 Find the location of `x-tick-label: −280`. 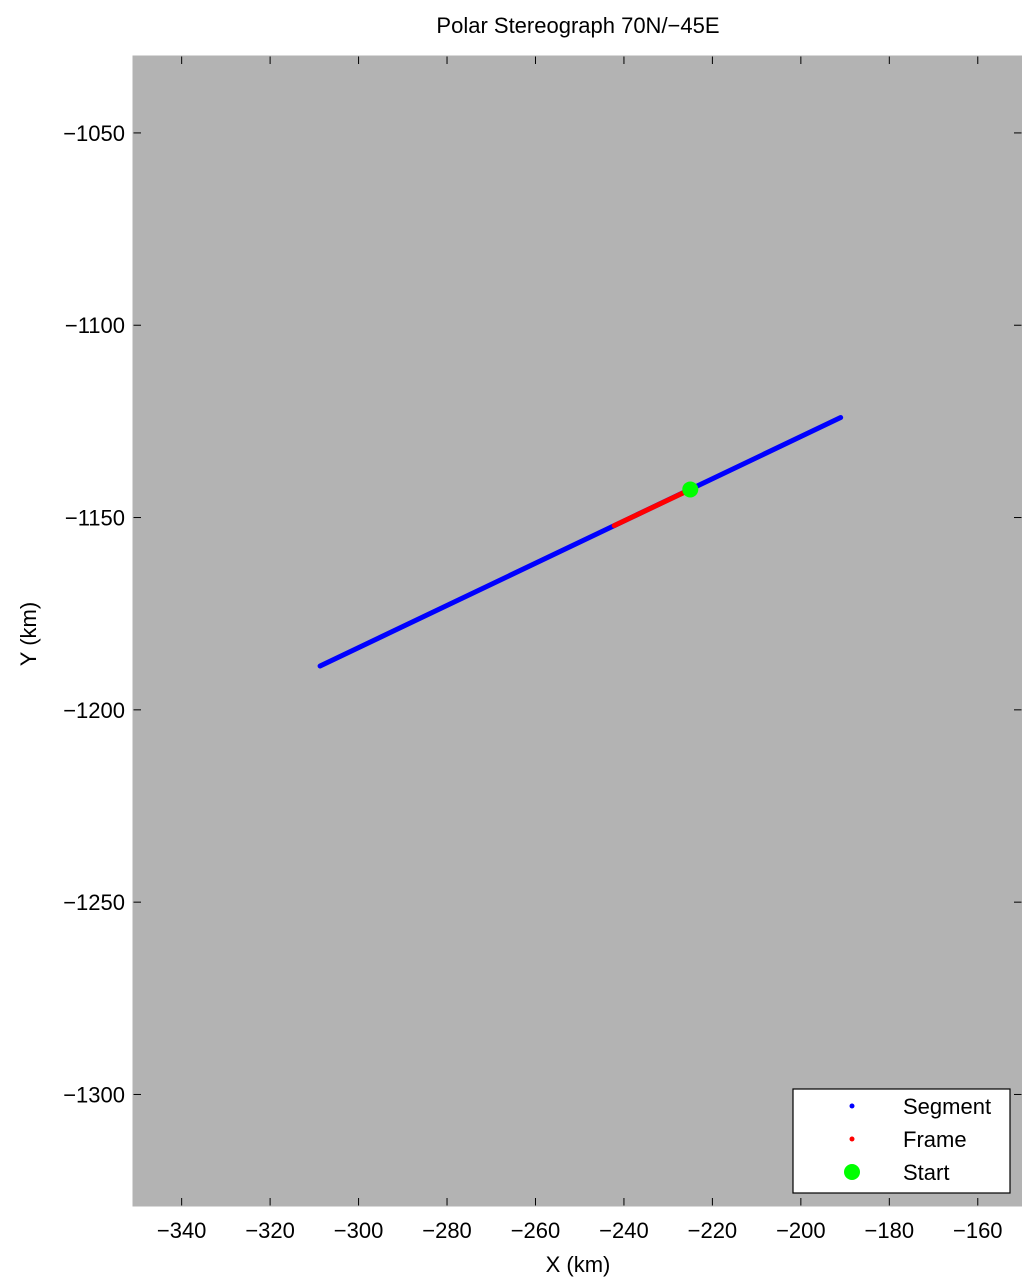

x-tick-label: −280 is located at coordinates (447, 1230).